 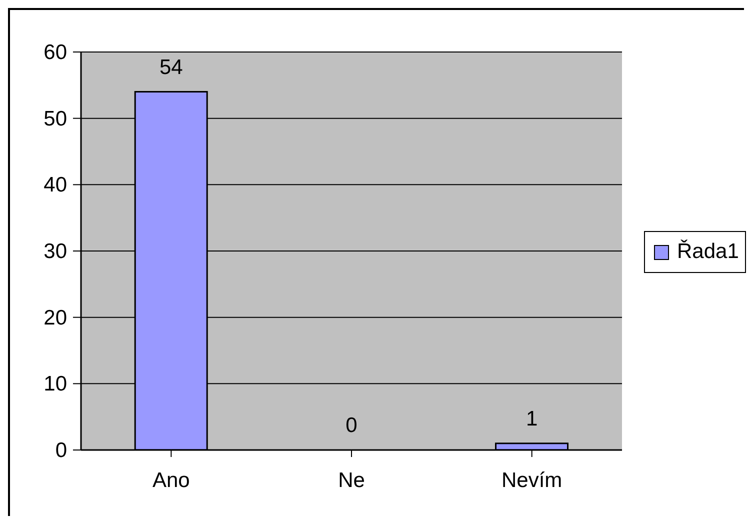 I want to click on y-tick-label: 10, so click(x=55, y=384).